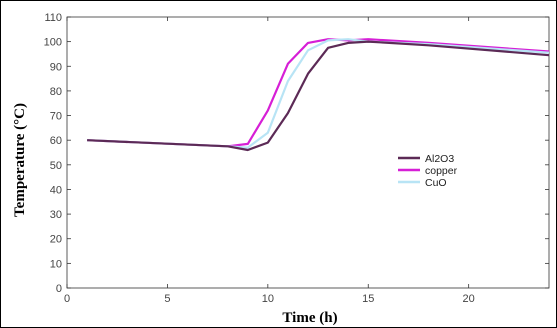 This screenshot has width=557, height=328. What do you see at coordinates (56, 166) in the screenshot?
I see `y-tick-label: 50` at bounding box center [56, 166].